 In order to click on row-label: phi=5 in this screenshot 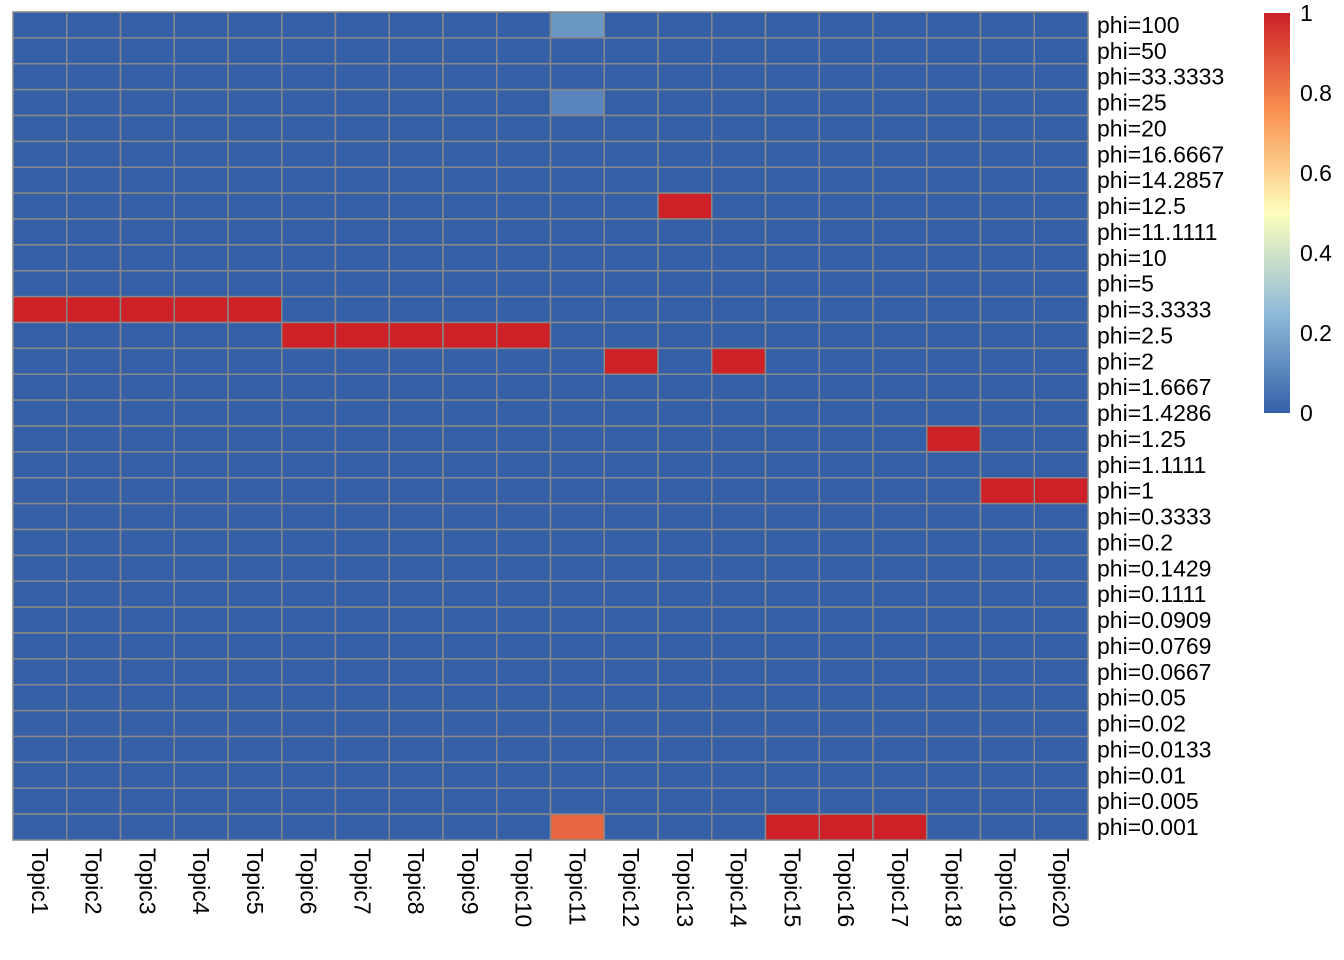, I will do `click(1125, 284)`.